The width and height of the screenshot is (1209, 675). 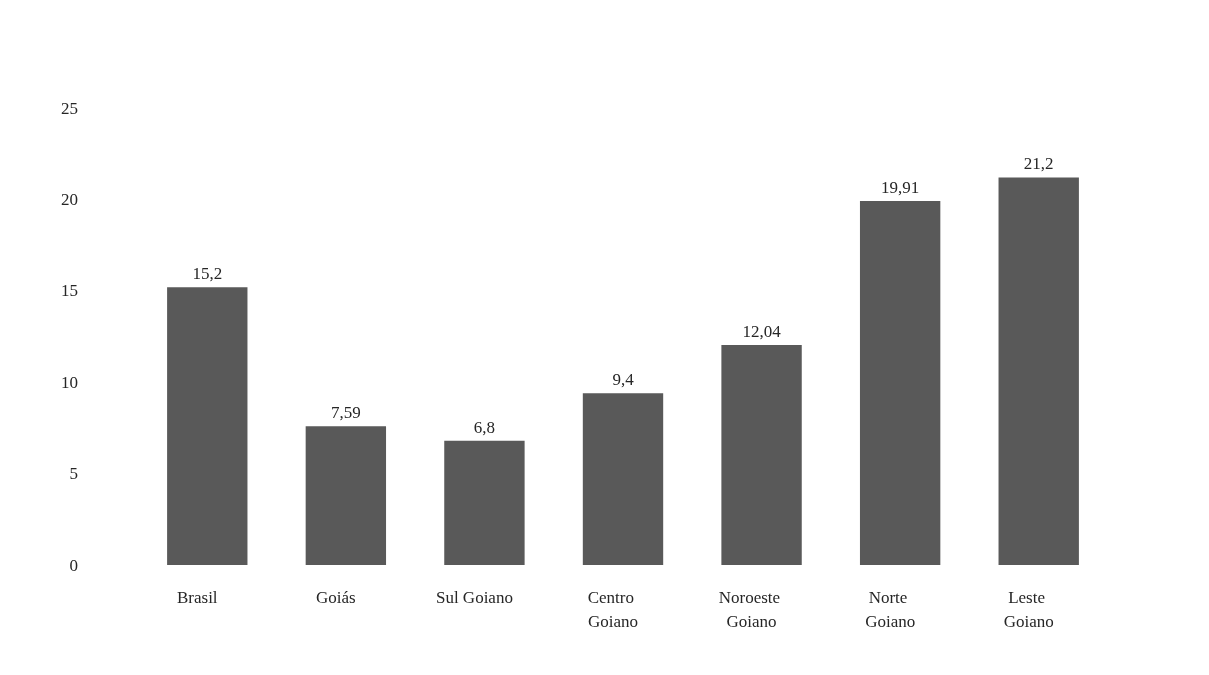 I want to click on data-label: 6,8, so click(x=484, y=427).